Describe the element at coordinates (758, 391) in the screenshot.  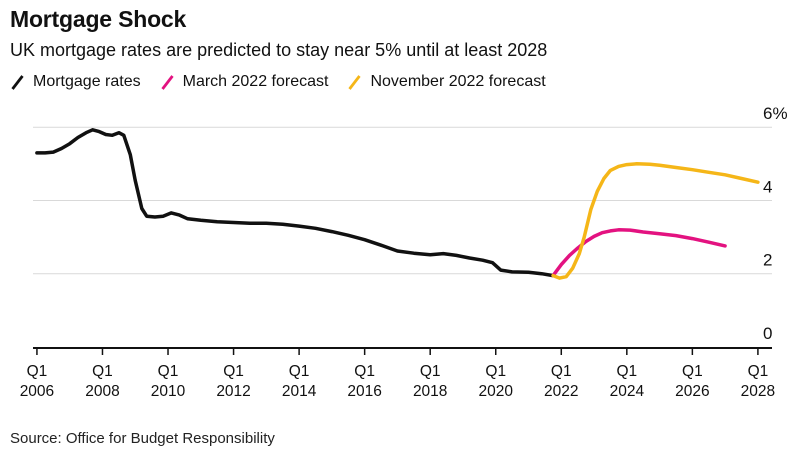
I see `x-tick-label-year-2028: 2028` at that location.